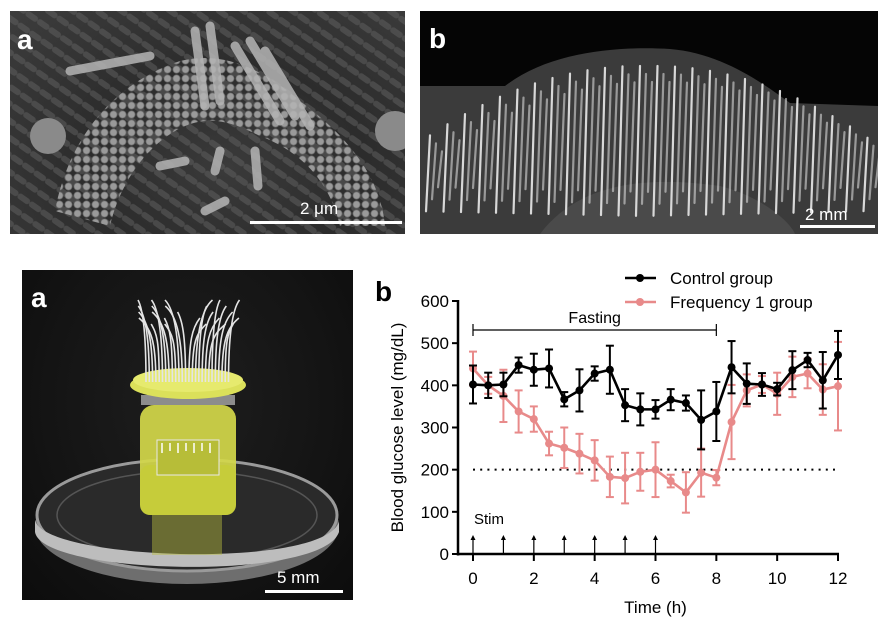 The image size is (891, 624). What do you see at coordinates (721, 278) in the screenshot?
I see `legend-label: Control group` at bounding box center [721, 278].